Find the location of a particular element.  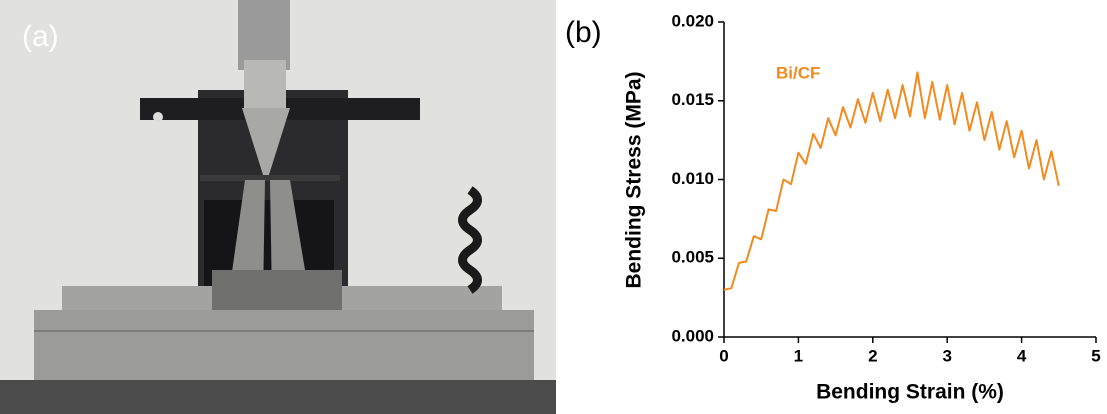

x-tick-label: 3 is located at coordinates (946, 355).